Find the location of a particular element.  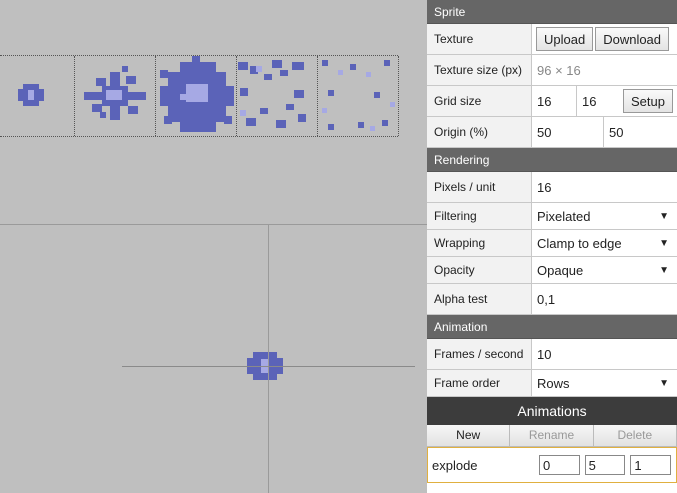

pixels-unit-row: Pixels / unit 16 is located at coordinates (552, 187).